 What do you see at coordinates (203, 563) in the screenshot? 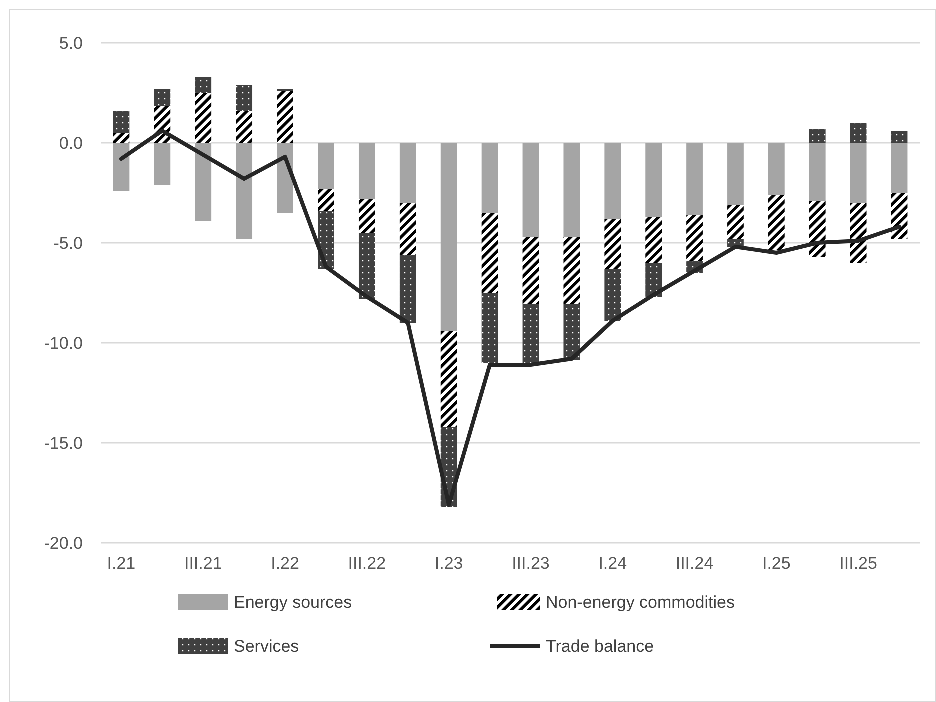
I see `x-tick-label: III.21` at bounding box center [203, 563].